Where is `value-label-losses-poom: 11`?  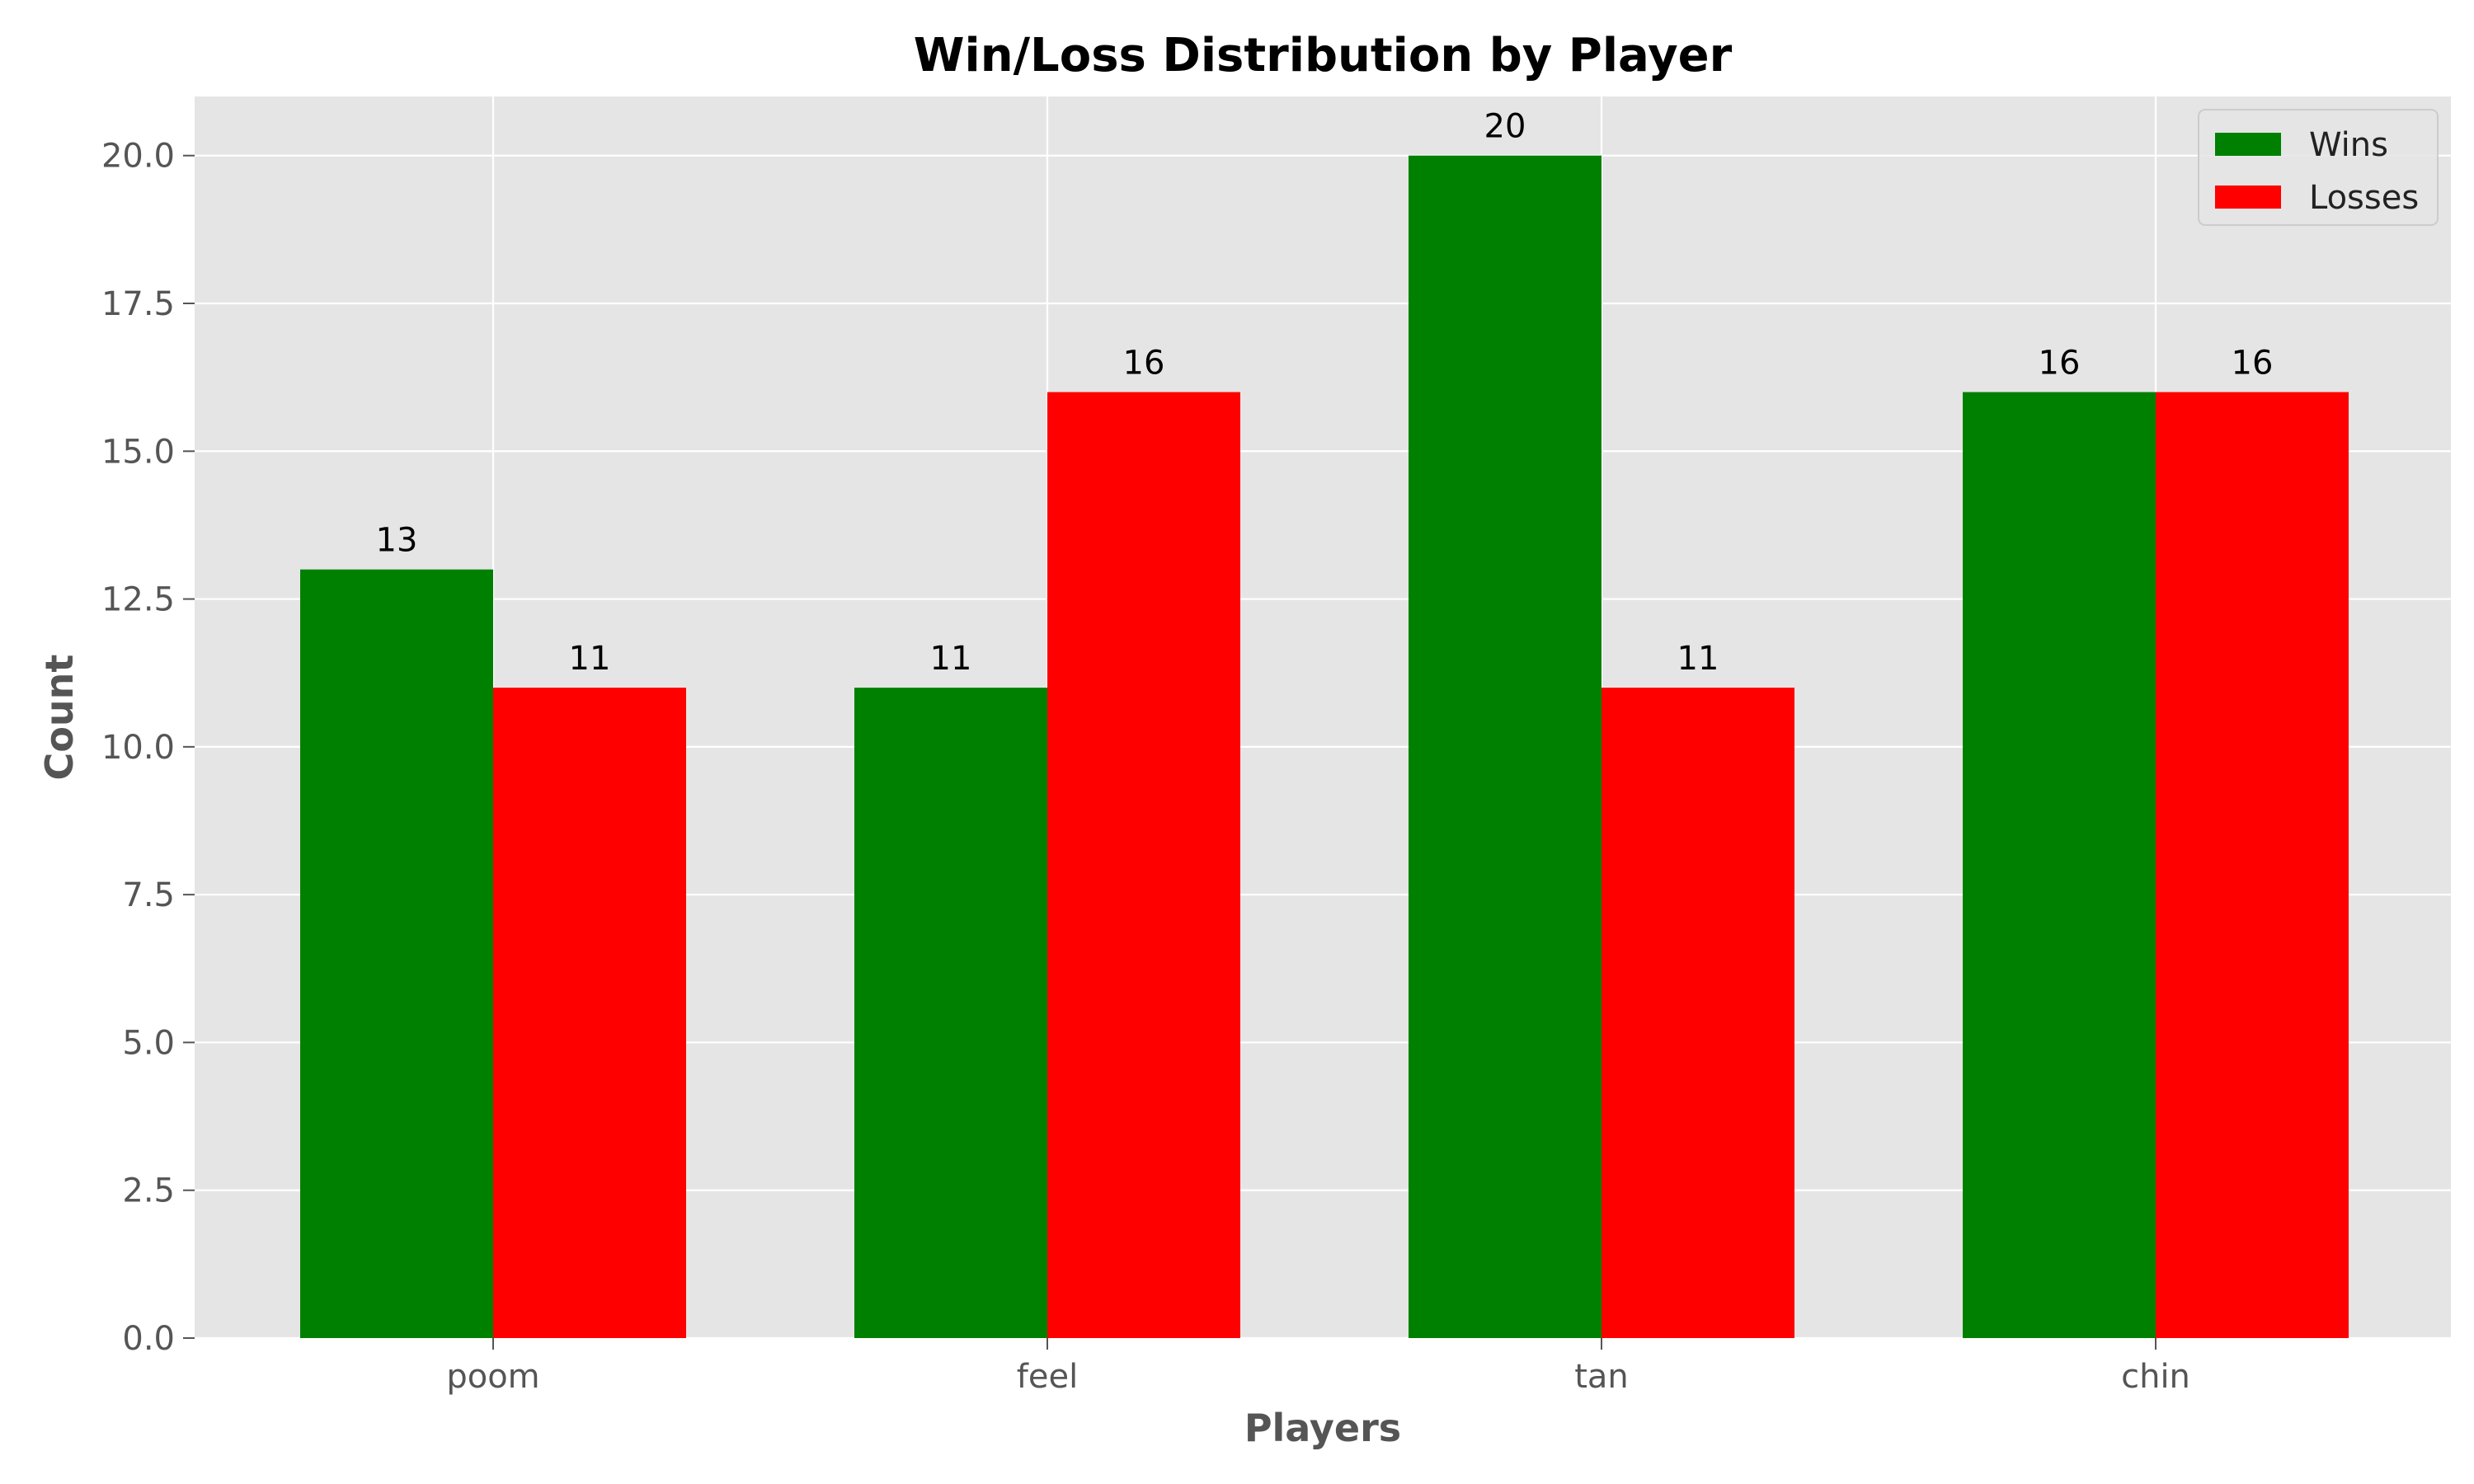
value-label-losses-poom: 11 is located at coordinates (590, 659).